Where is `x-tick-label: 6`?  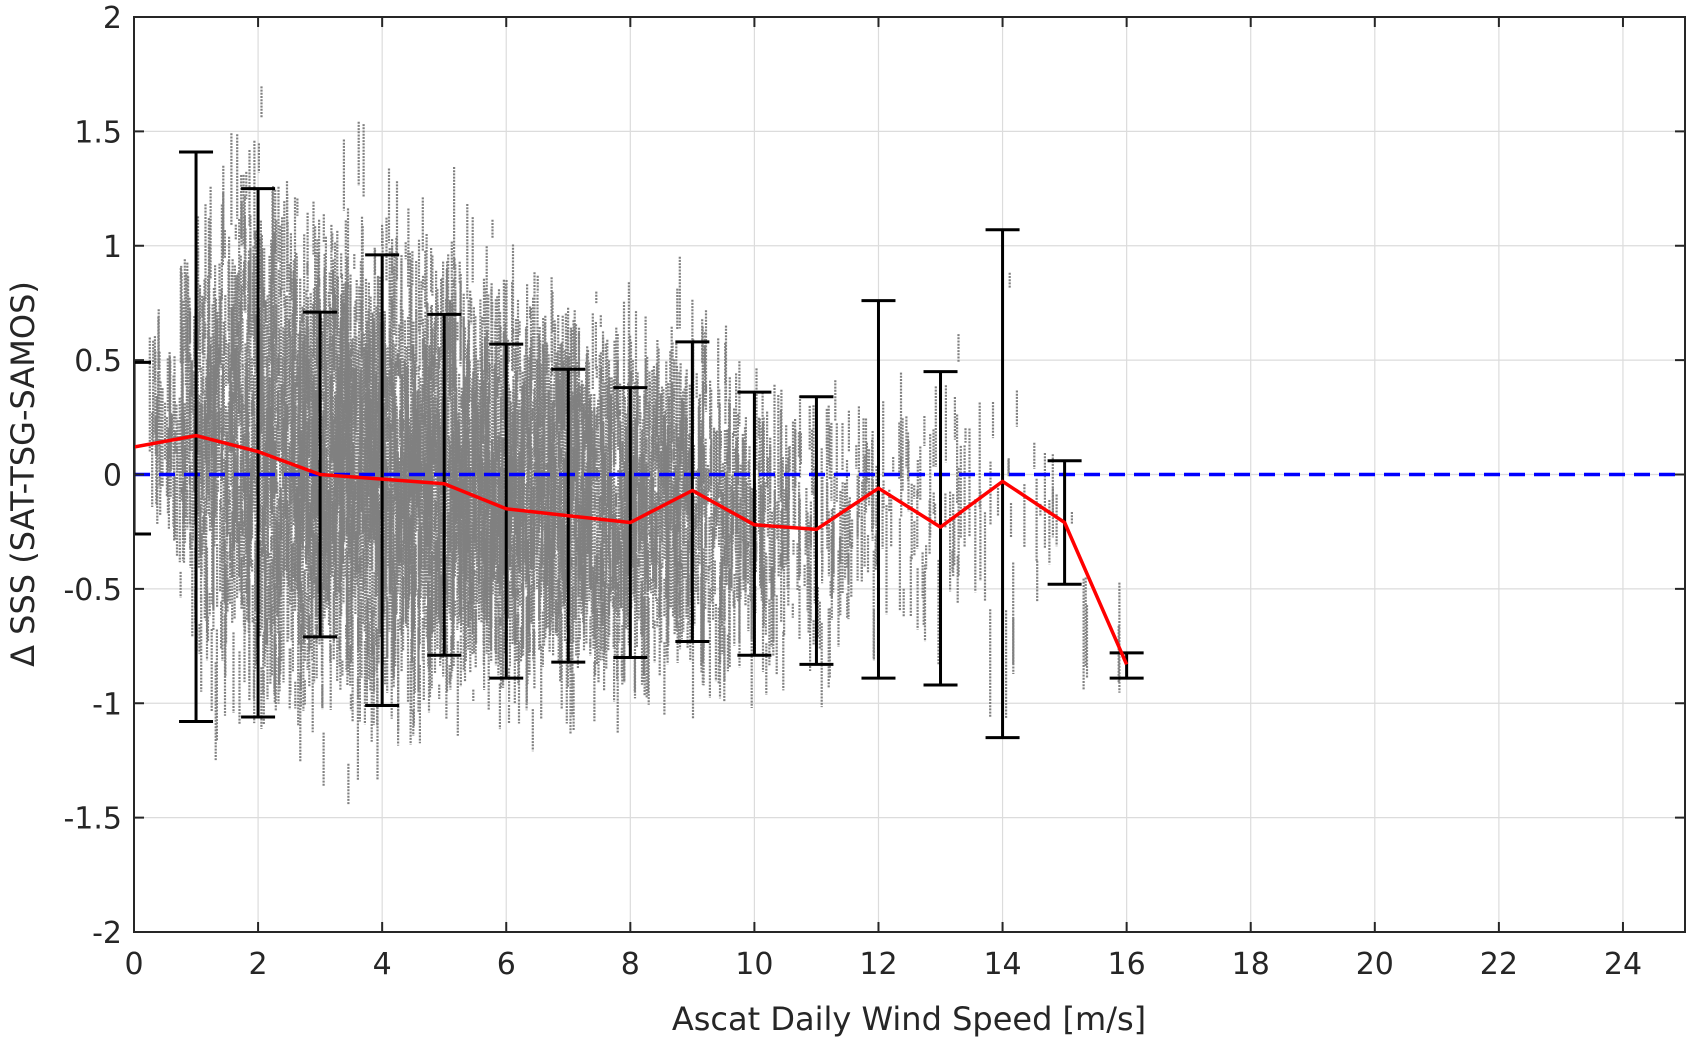 x-tick-label: 6 is located at coordinates (506, 964).